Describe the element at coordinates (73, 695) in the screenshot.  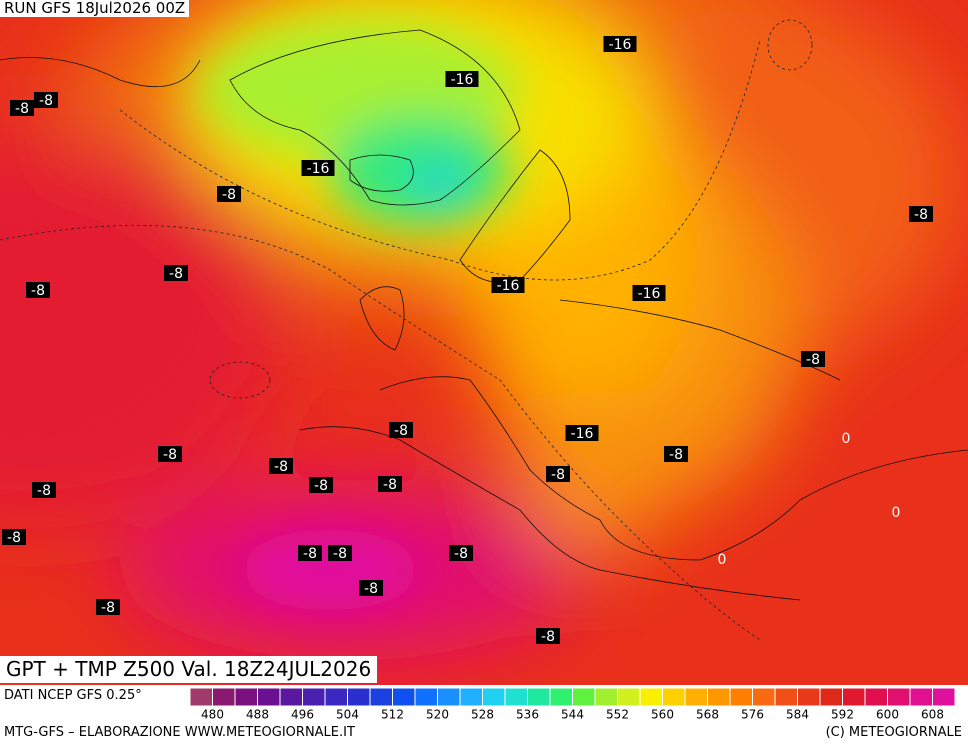
I see `source-label: DATI NCEP GFS 0.25°` at that location.